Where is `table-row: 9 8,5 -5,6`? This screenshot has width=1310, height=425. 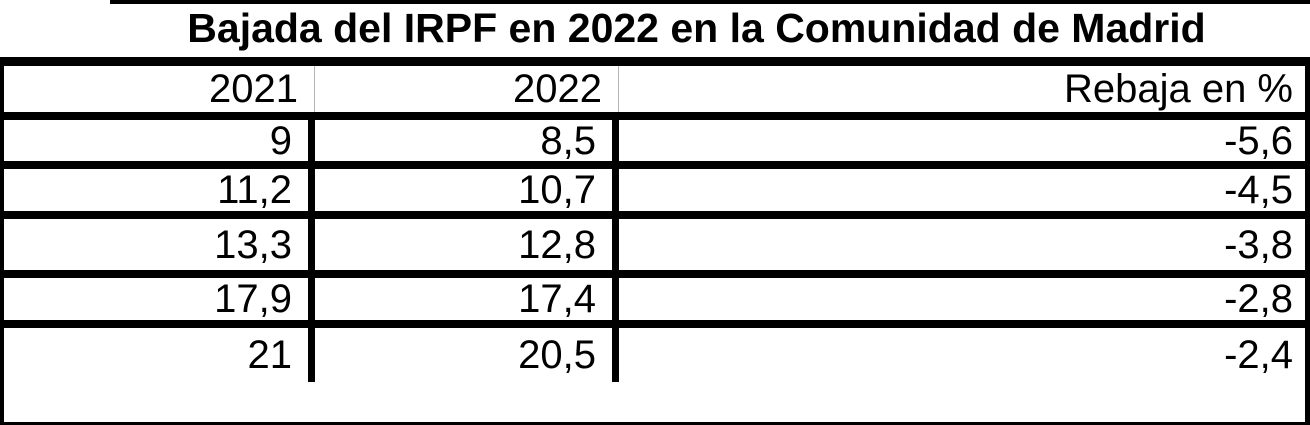 table-row: 9 8,5 -5,6 is located at coordinates (654, 144).